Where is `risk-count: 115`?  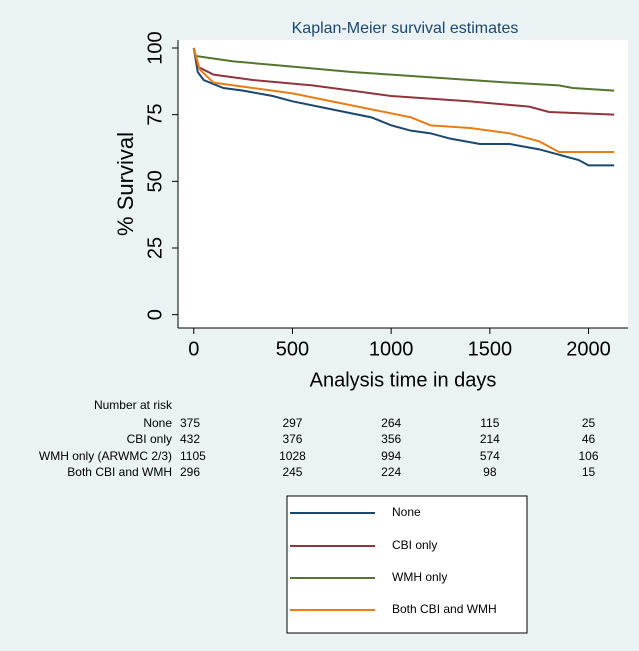 risk-count: 115 is located at coordinates (489, 423).